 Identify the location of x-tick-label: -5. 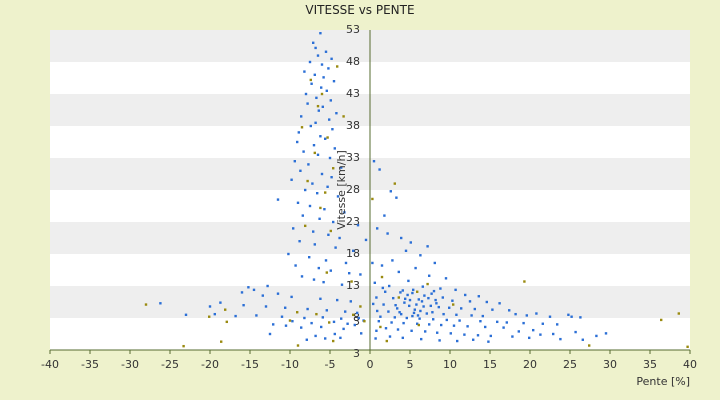
(330, 364).